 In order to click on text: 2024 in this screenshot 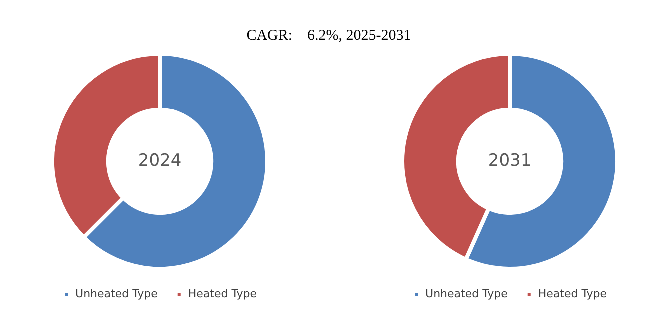, I will do `click(160, 160)`.